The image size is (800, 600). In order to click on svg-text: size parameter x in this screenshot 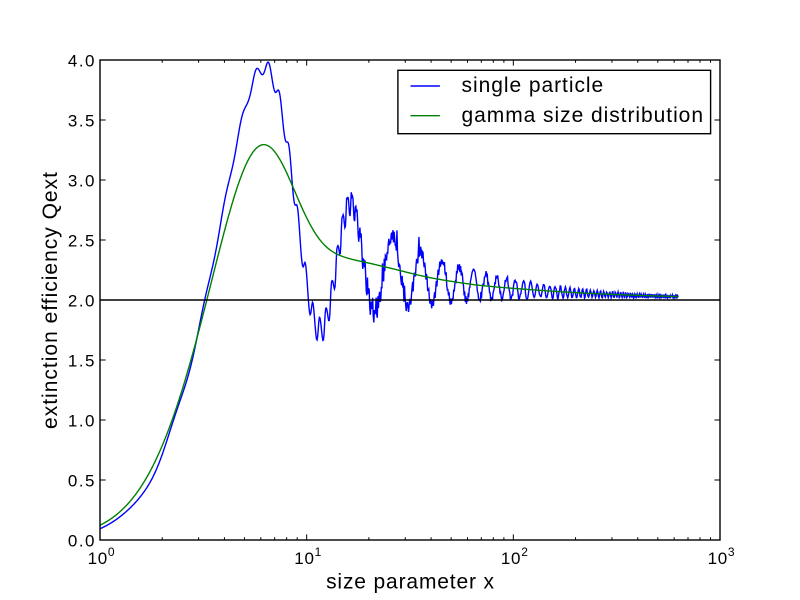, I will do `click(410, 582)`.